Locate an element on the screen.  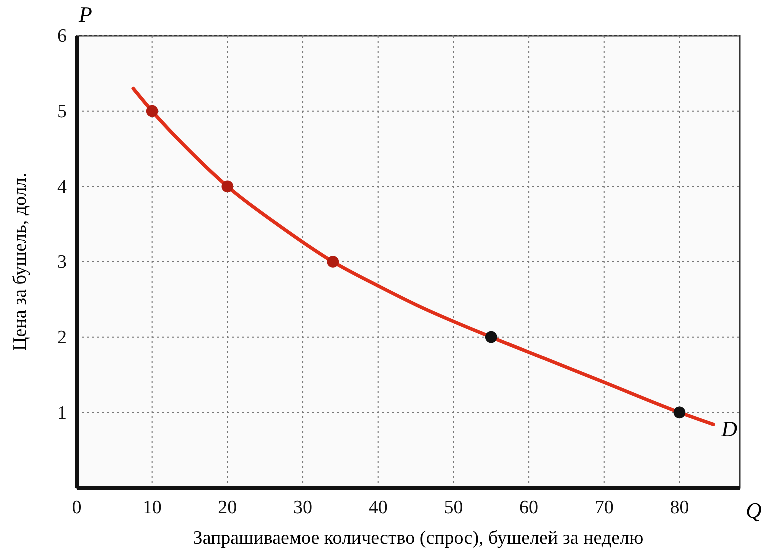
y-tick-label: 5 is located at coordinates (62, 111).